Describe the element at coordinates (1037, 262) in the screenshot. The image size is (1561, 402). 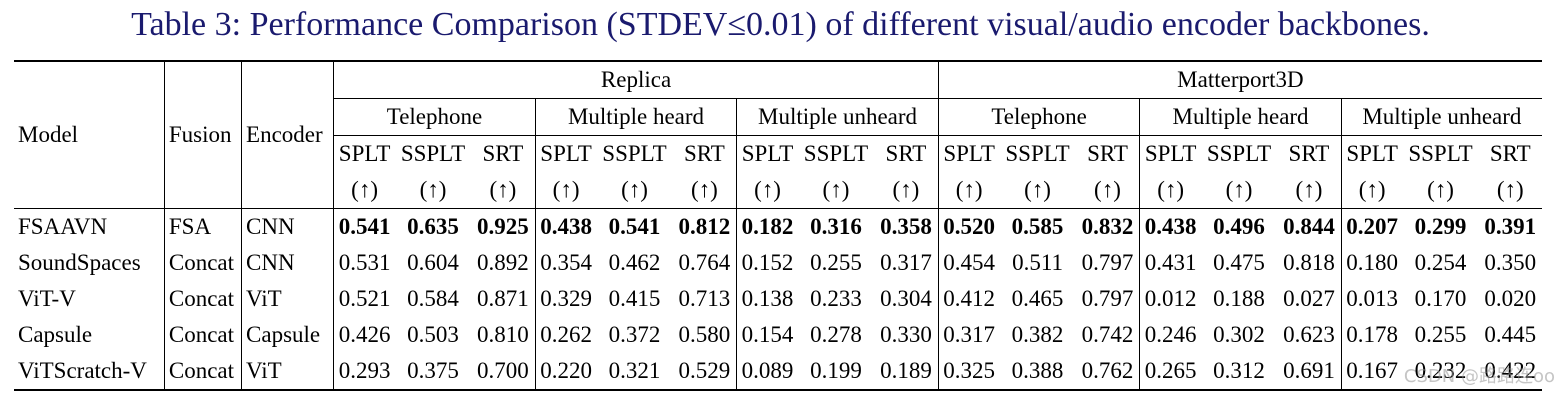
I see `cell-value: 0.511` at that location.